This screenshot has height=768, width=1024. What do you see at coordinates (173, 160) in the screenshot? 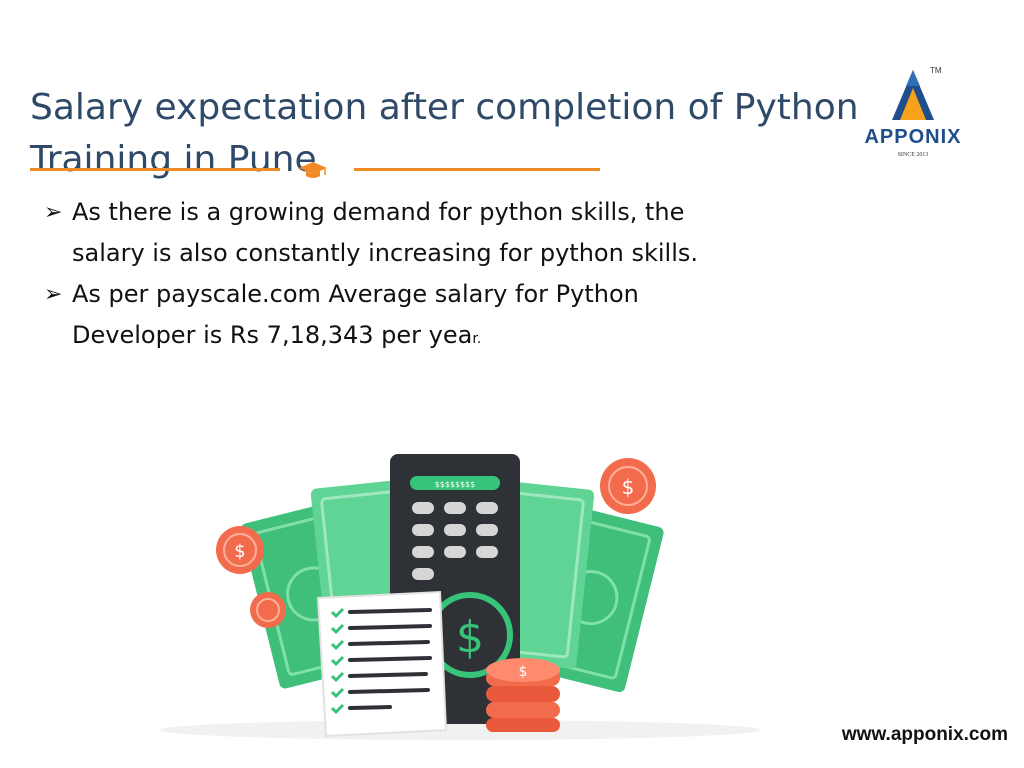
I see `slide-title-line2: Training in Pune` at bounding box center [173, 160].